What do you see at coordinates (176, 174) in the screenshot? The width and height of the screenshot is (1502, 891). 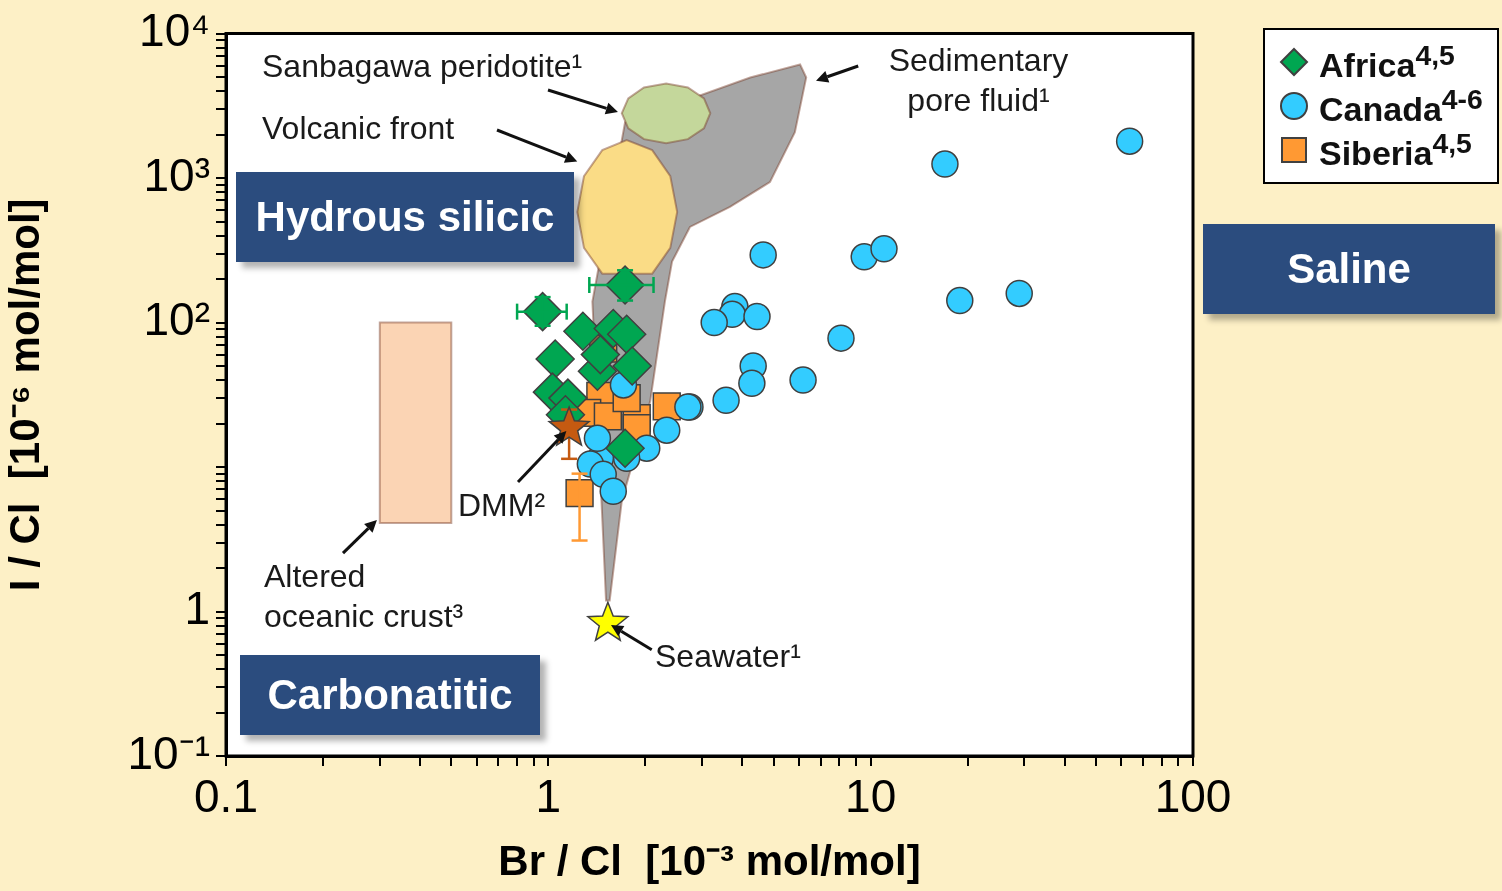 I see `y-tick-label: 10³` at bounding box center [176, 174].